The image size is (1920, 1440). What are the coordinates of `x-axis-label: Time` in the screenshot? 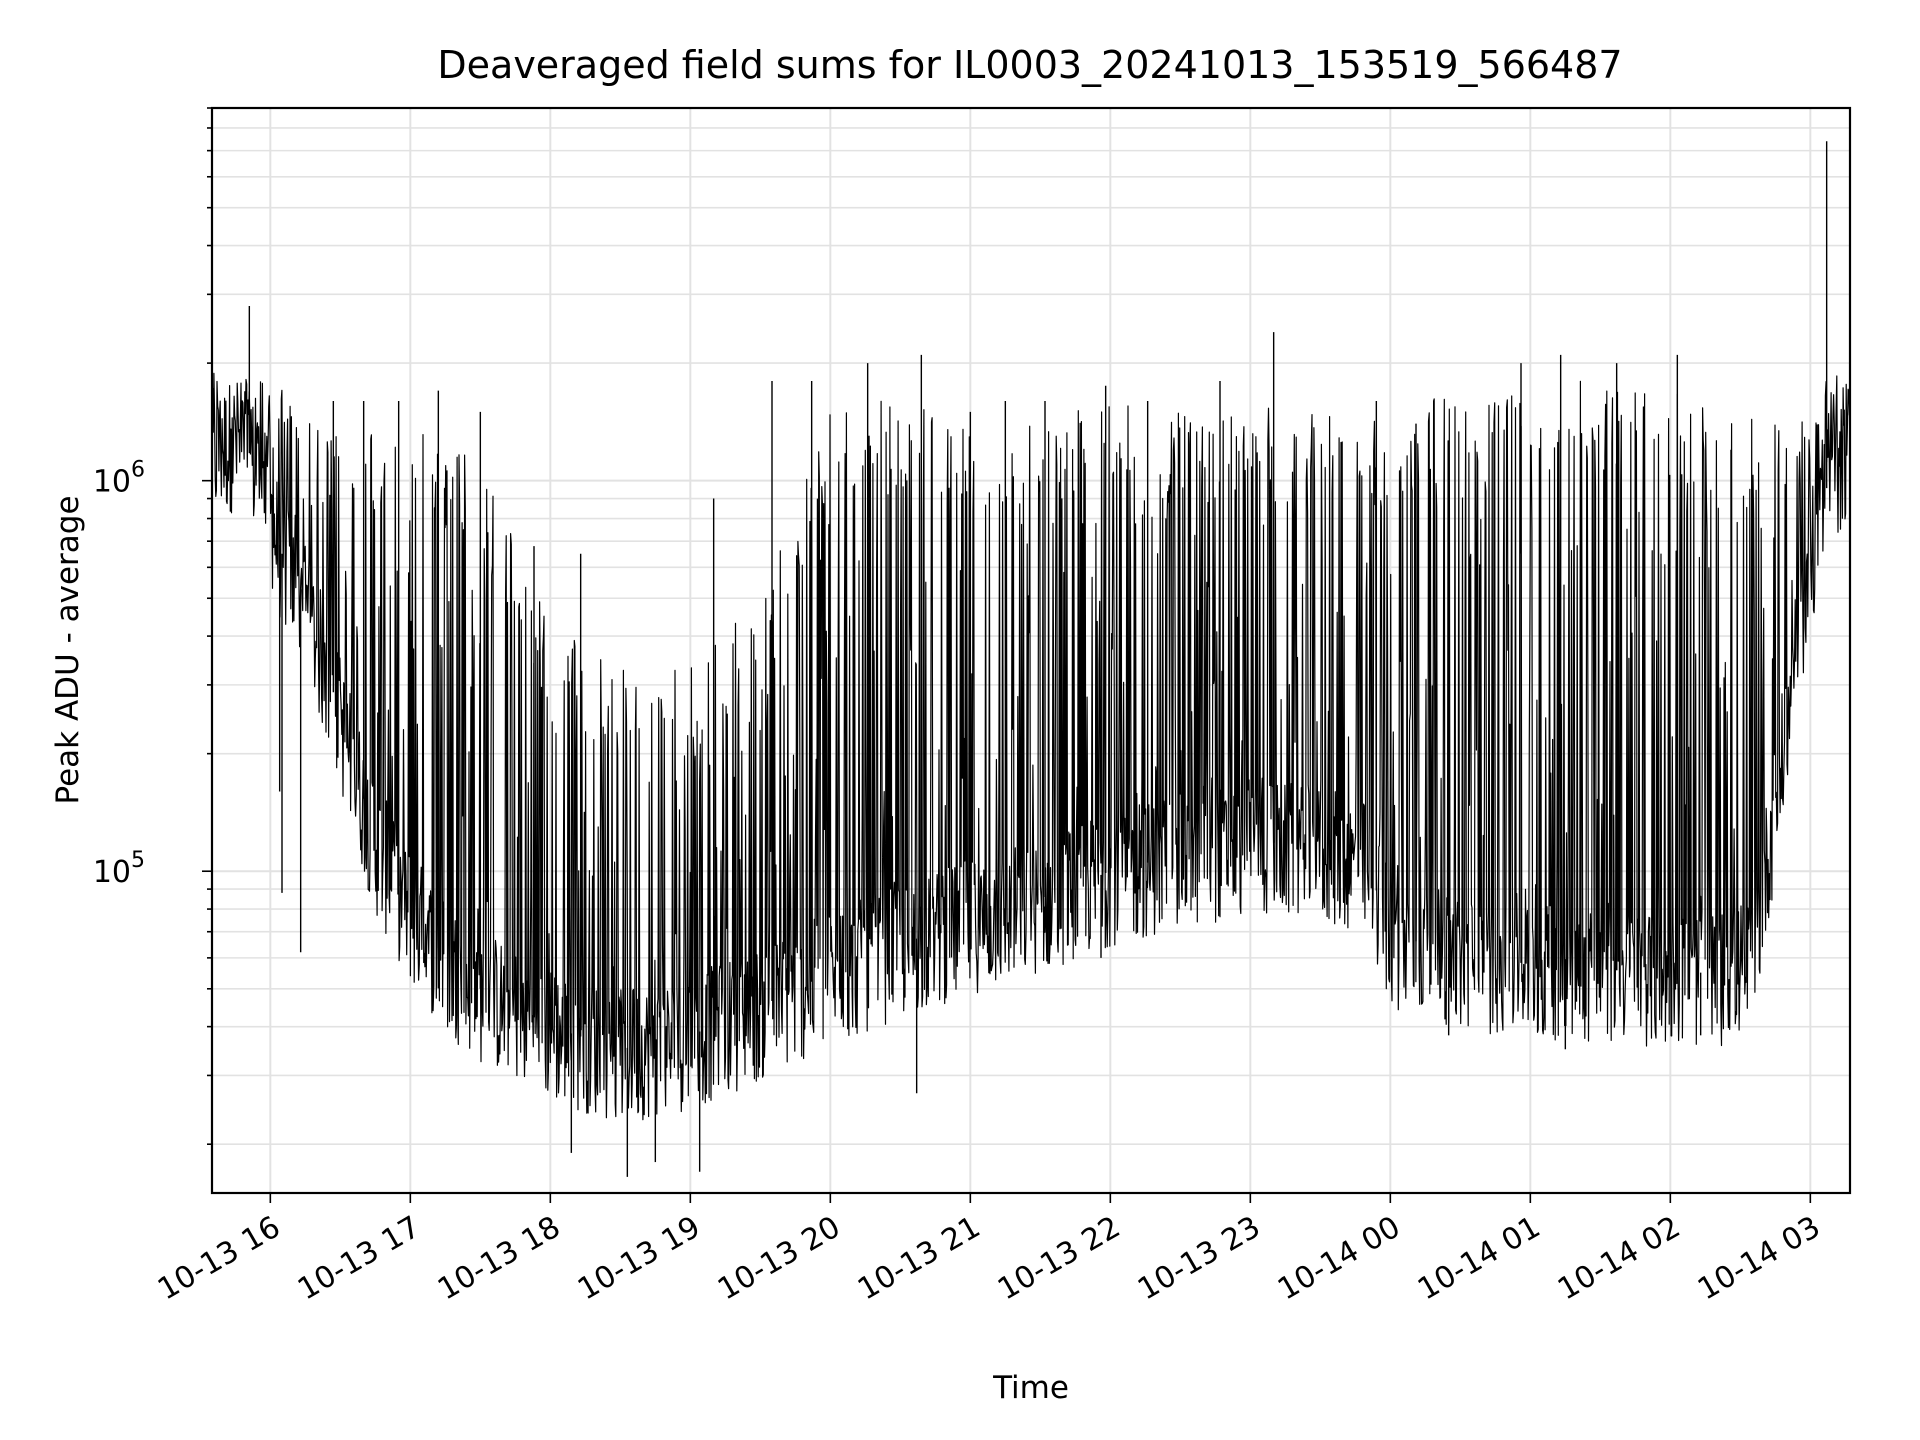 It's located at (1030, 1388).